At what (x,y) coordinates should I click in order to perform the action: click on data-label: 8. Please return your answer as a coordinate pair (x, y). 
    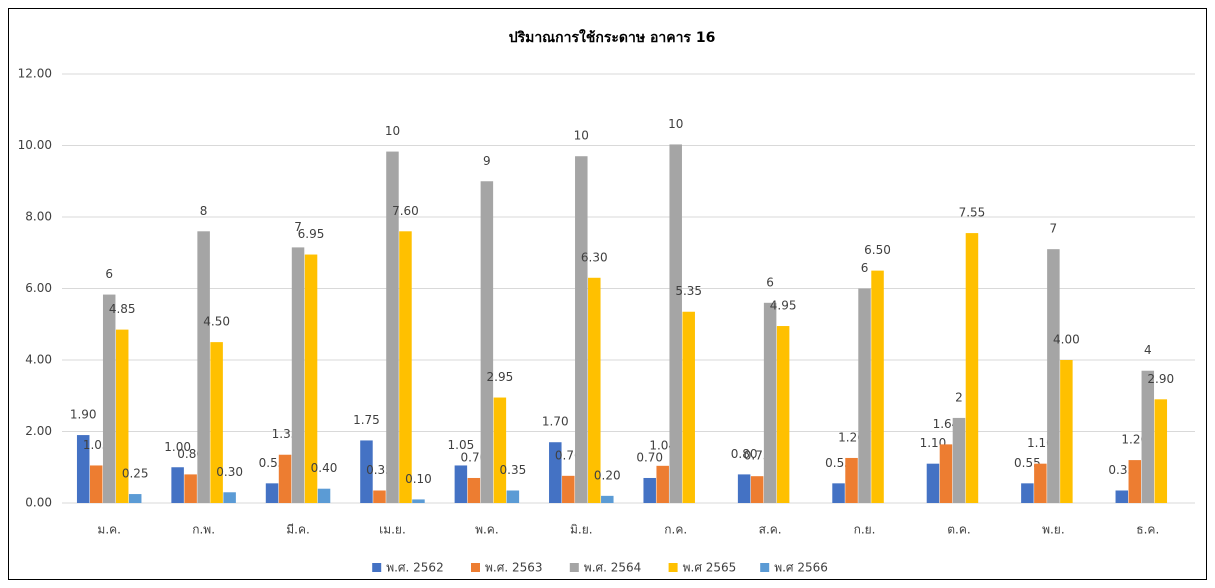
    Looking at the image, I should click on (204, 211).